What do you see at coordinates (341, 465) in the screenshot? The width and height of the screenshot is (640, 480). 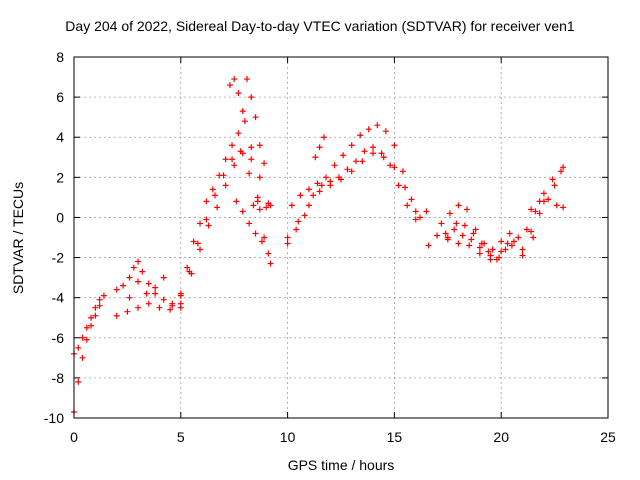 I see `x-axis-label: GPS time / hours` at bounding box center [341, 465].